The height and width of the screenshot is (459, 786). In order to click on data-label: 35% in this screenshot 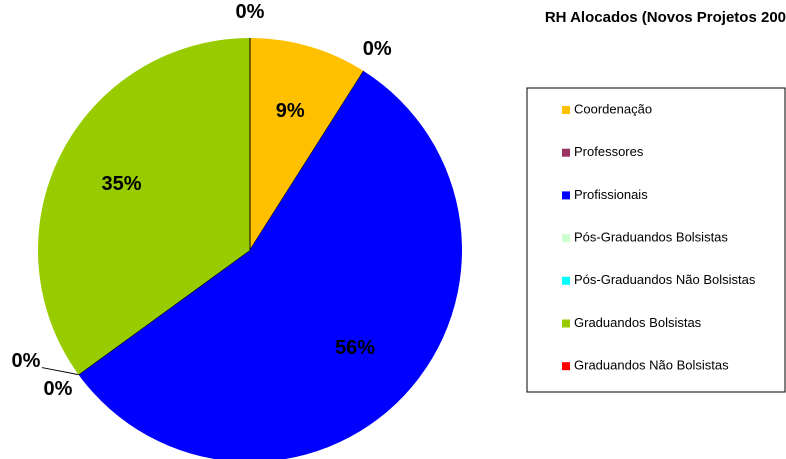, I will do `click(122, 184)`.